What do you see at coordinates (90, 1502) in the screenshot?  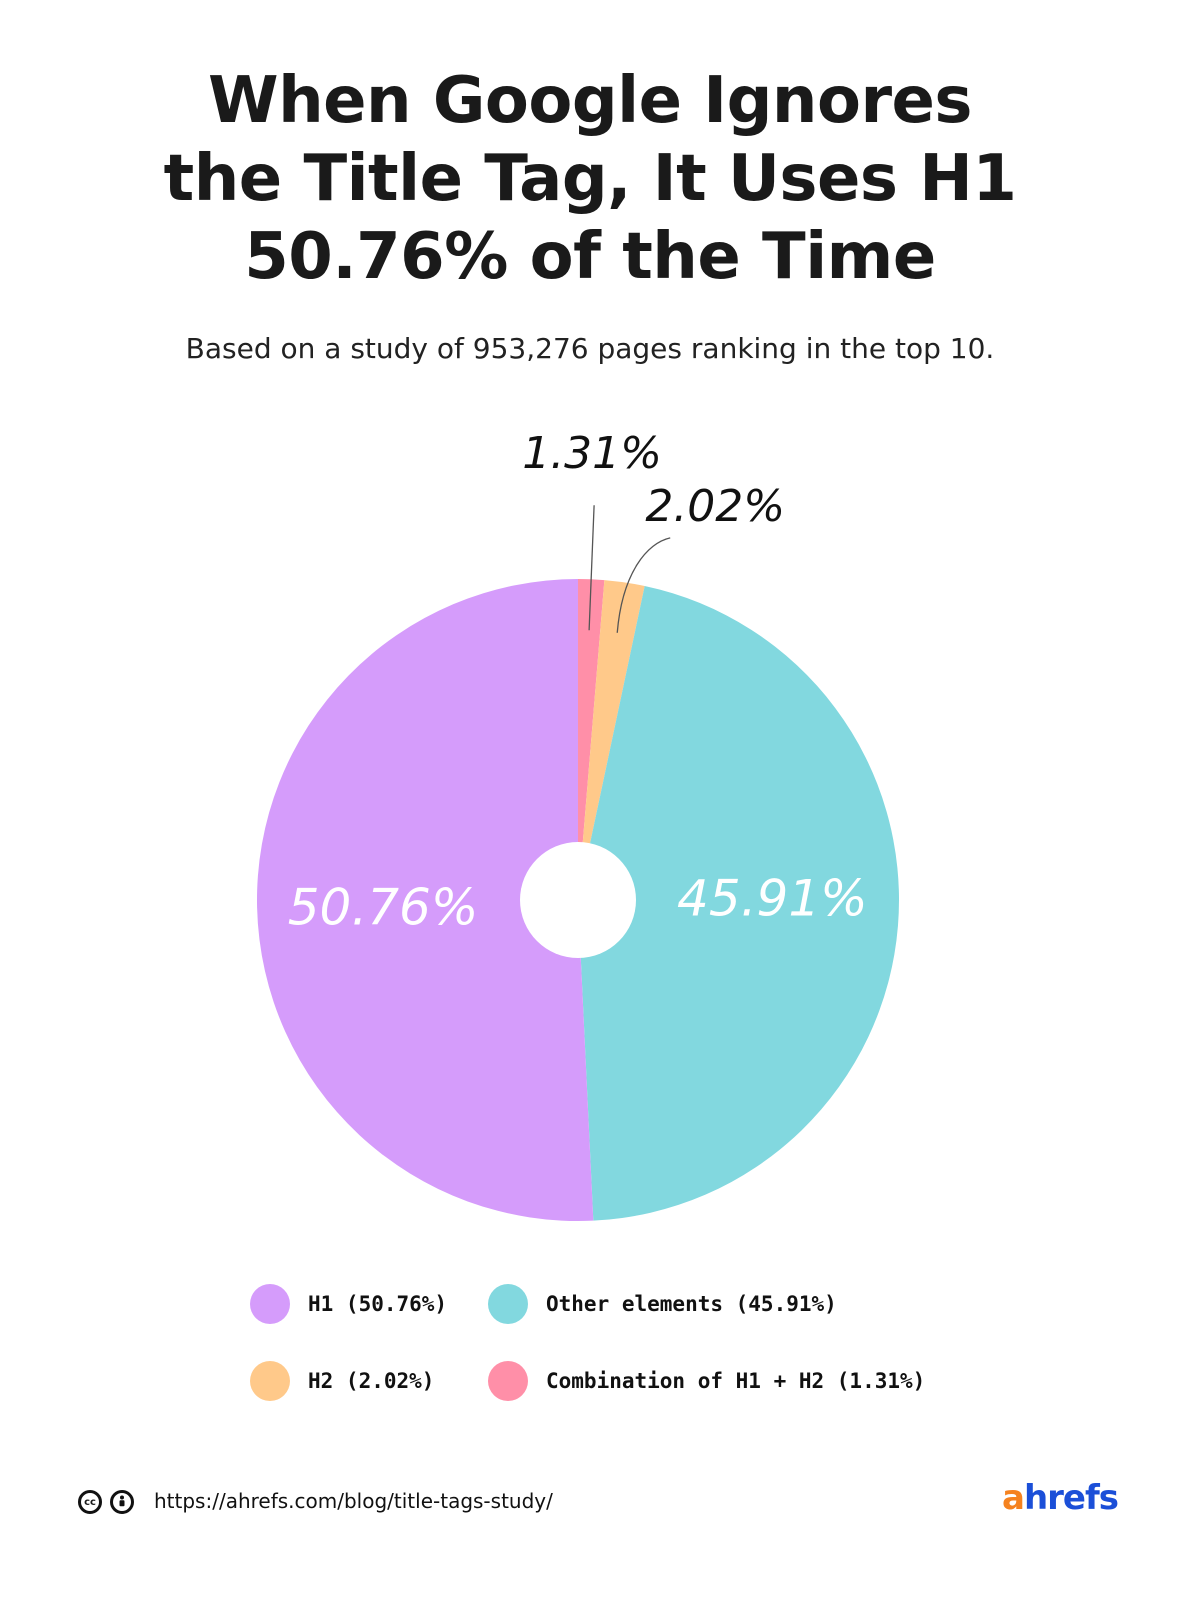 I see `cc-icon: cc` at bounding box center [90, 1502].